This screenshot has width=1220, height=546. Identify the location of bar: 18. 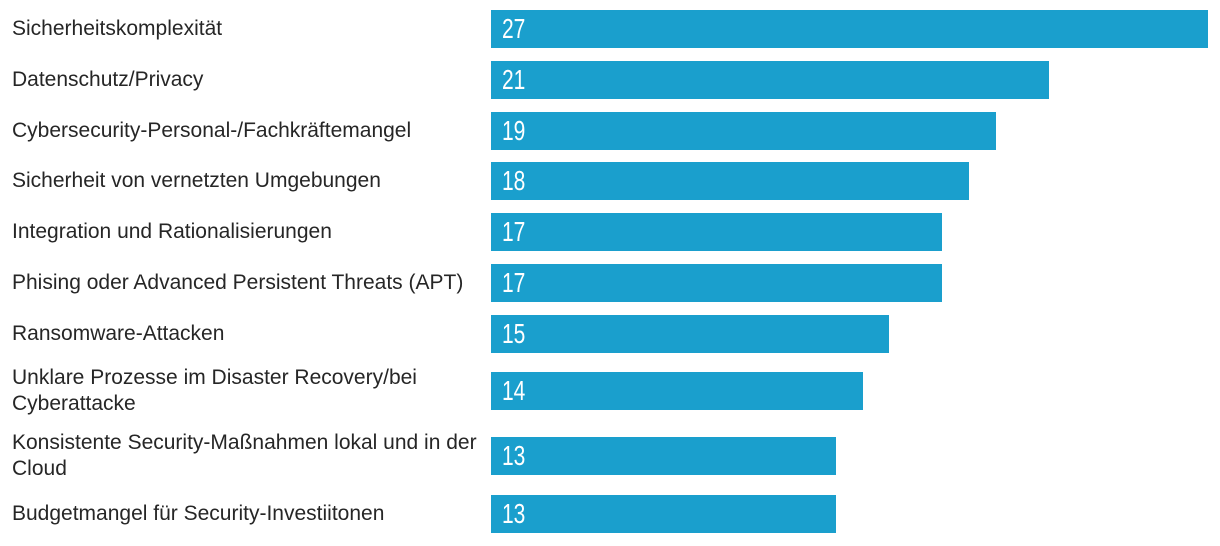
(730, 181).